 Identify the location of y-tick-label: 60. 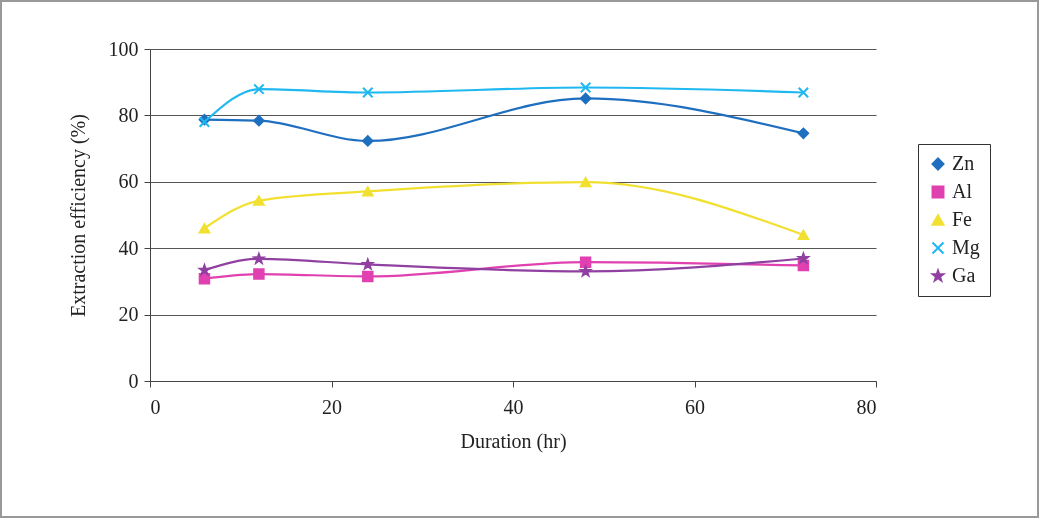
(128, 181).